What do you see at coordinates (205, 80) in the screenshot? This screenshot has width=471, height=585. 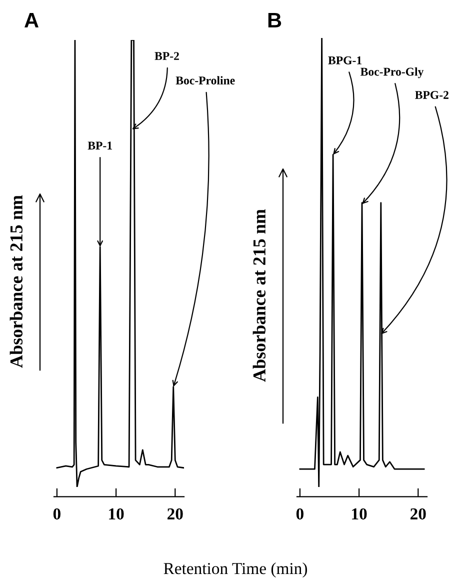 I see `annotation: Boc-Proline` at bounding box center [205, 80].